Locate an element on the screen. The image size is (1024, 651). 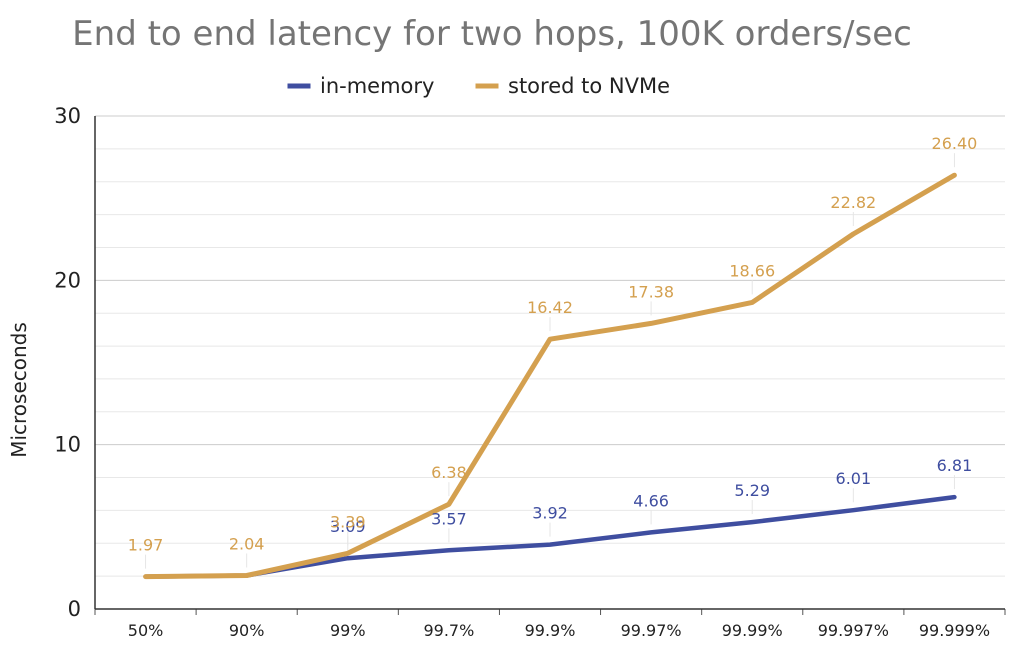
legend-label: in-memory is located at coordinates (377, 86).